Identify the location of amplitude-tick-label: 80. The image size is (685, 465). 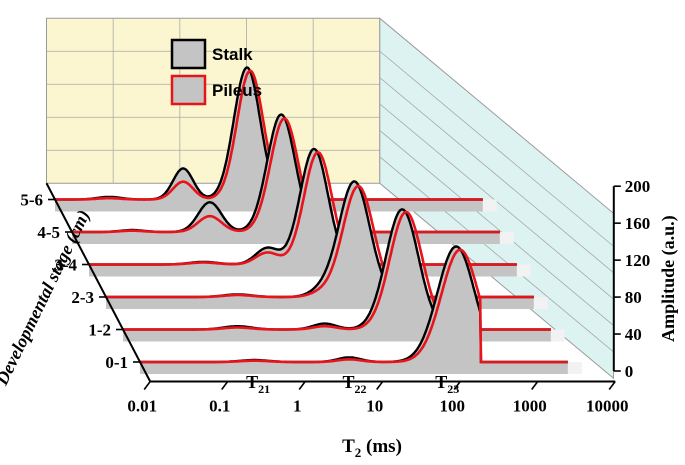
(633, 297).